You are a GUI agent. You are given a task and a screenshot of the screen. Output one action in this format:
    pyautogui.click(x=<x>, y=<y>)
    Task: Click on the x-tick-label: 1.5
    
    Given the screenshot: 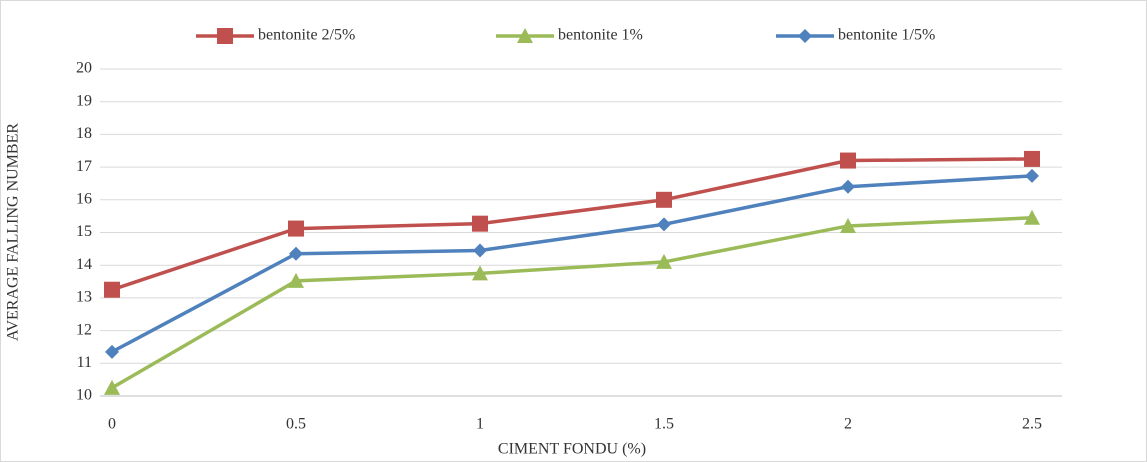 What is the action you would take?
    pyautogui.click(x=664, y=424)
    